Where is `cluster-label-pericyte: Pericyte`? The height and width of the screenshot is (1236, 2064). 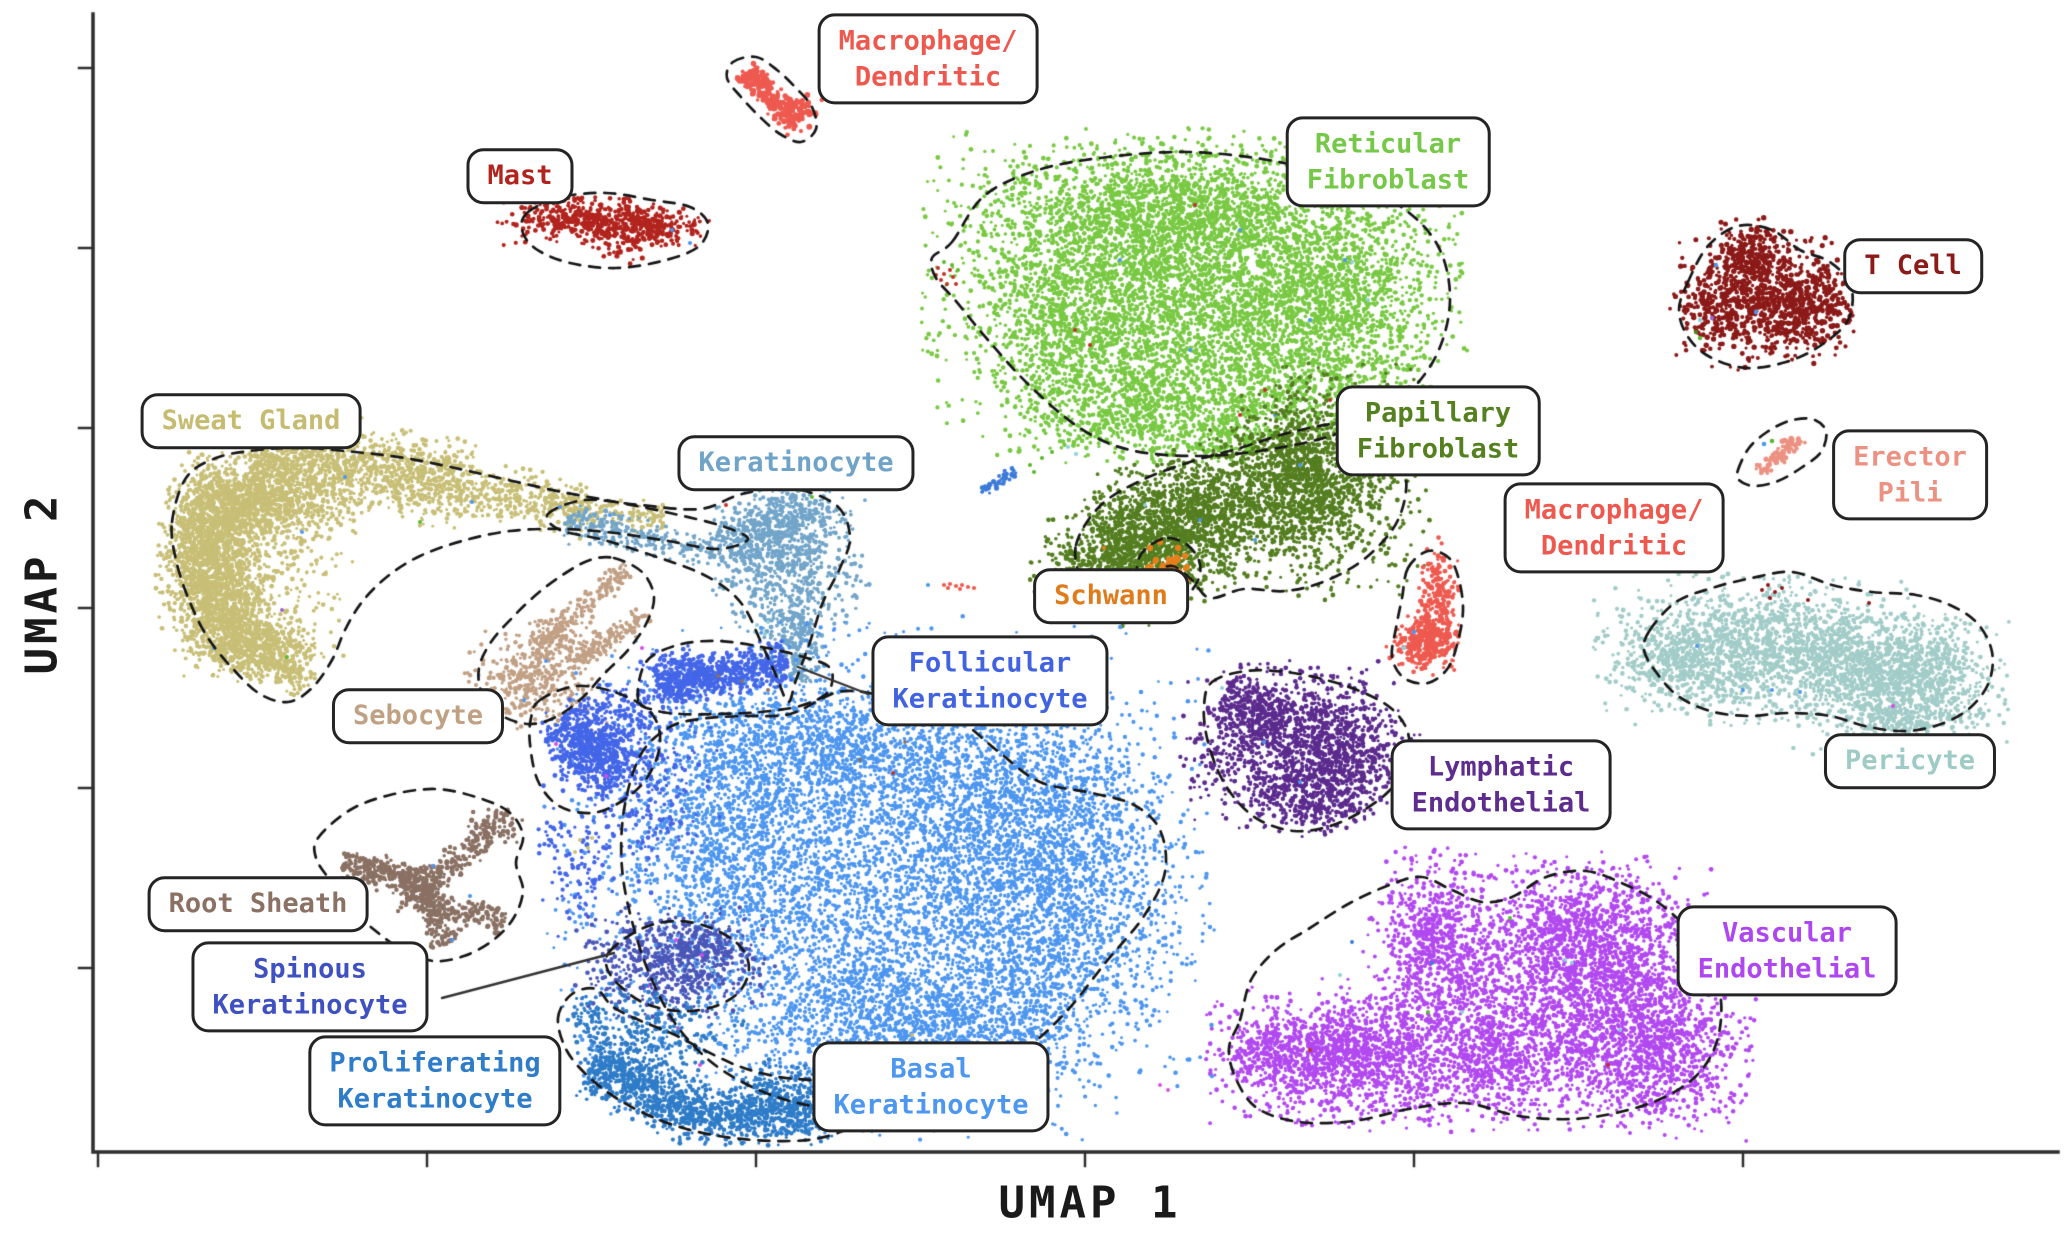
cluster-label-pericyte: Pericyte is located at coordinates (1910, 761).